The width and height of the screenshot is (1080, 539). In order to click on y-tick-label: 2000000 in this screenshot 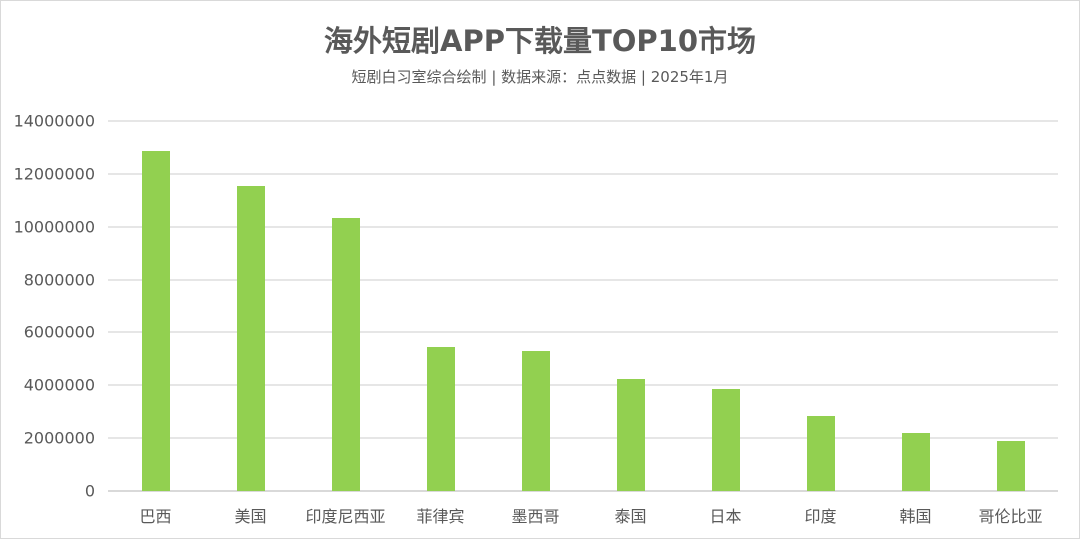, I will do `click(59, 438)`.